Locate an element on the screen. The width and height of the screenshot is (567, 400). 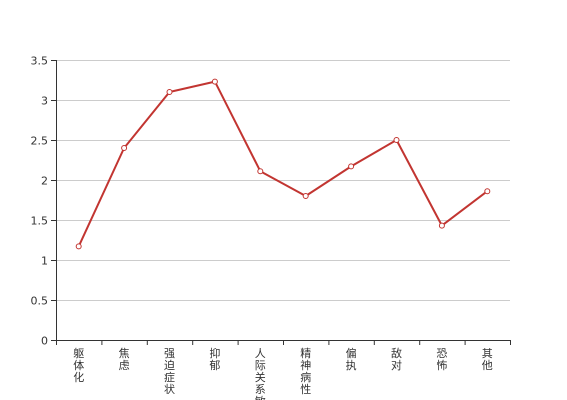
x-category-label: 偏执 is located at coordinates (351, 359).